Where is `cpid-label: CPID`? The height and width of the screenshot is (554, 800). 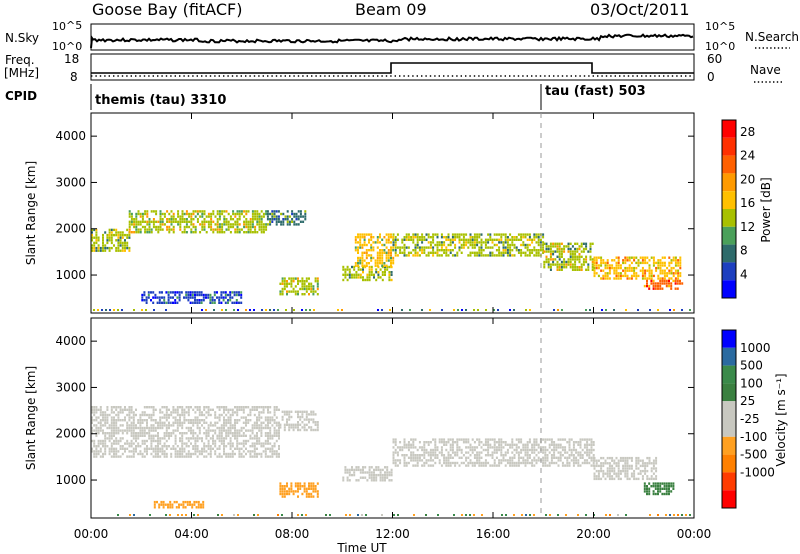
cpid-label: CPID is located at coordinates (21, 96).